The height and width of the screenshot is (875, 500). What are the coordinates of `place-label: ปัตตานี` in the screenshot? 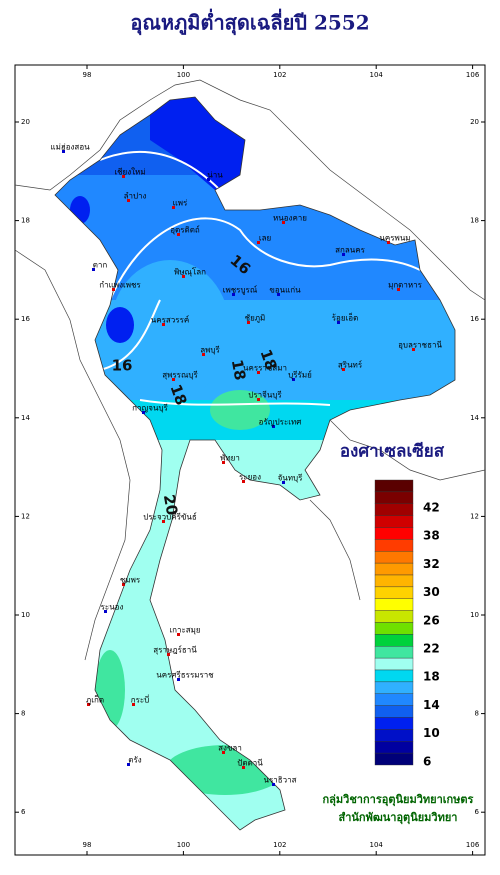 It's located at (250, 763).